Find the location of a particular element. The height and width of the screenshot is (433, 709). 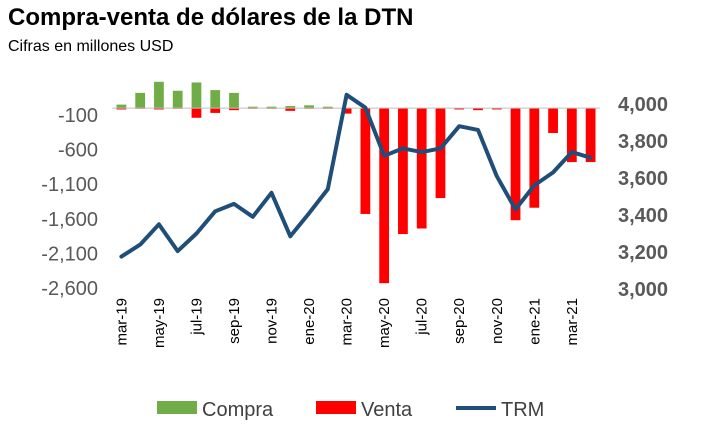

y-right-tick-label: 3,400 is located at coordinates (643, 216).